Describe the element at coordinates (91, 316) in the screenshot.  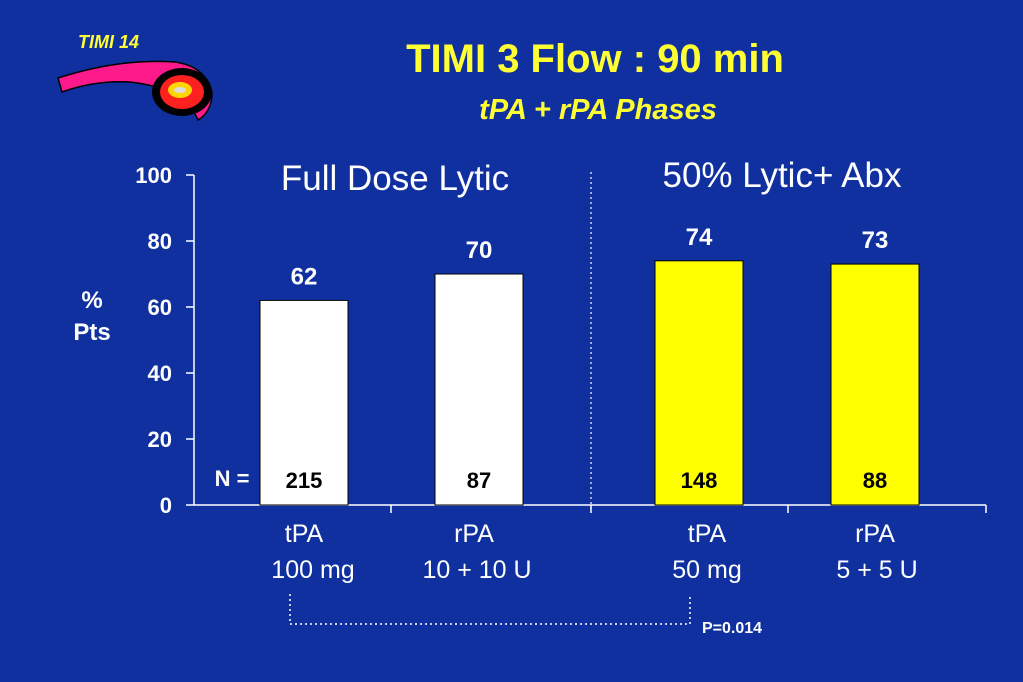
I see `y-axis-label: % Pts` at that location.